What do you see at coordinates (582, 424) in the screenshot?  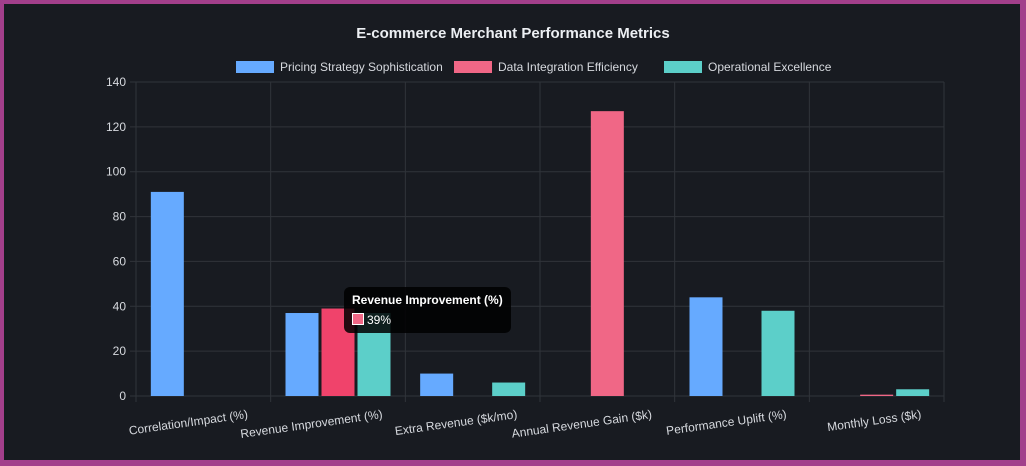 I see `x-tick-label: Annual Revenue Gain ($k)` at bounding box center [582, 424].